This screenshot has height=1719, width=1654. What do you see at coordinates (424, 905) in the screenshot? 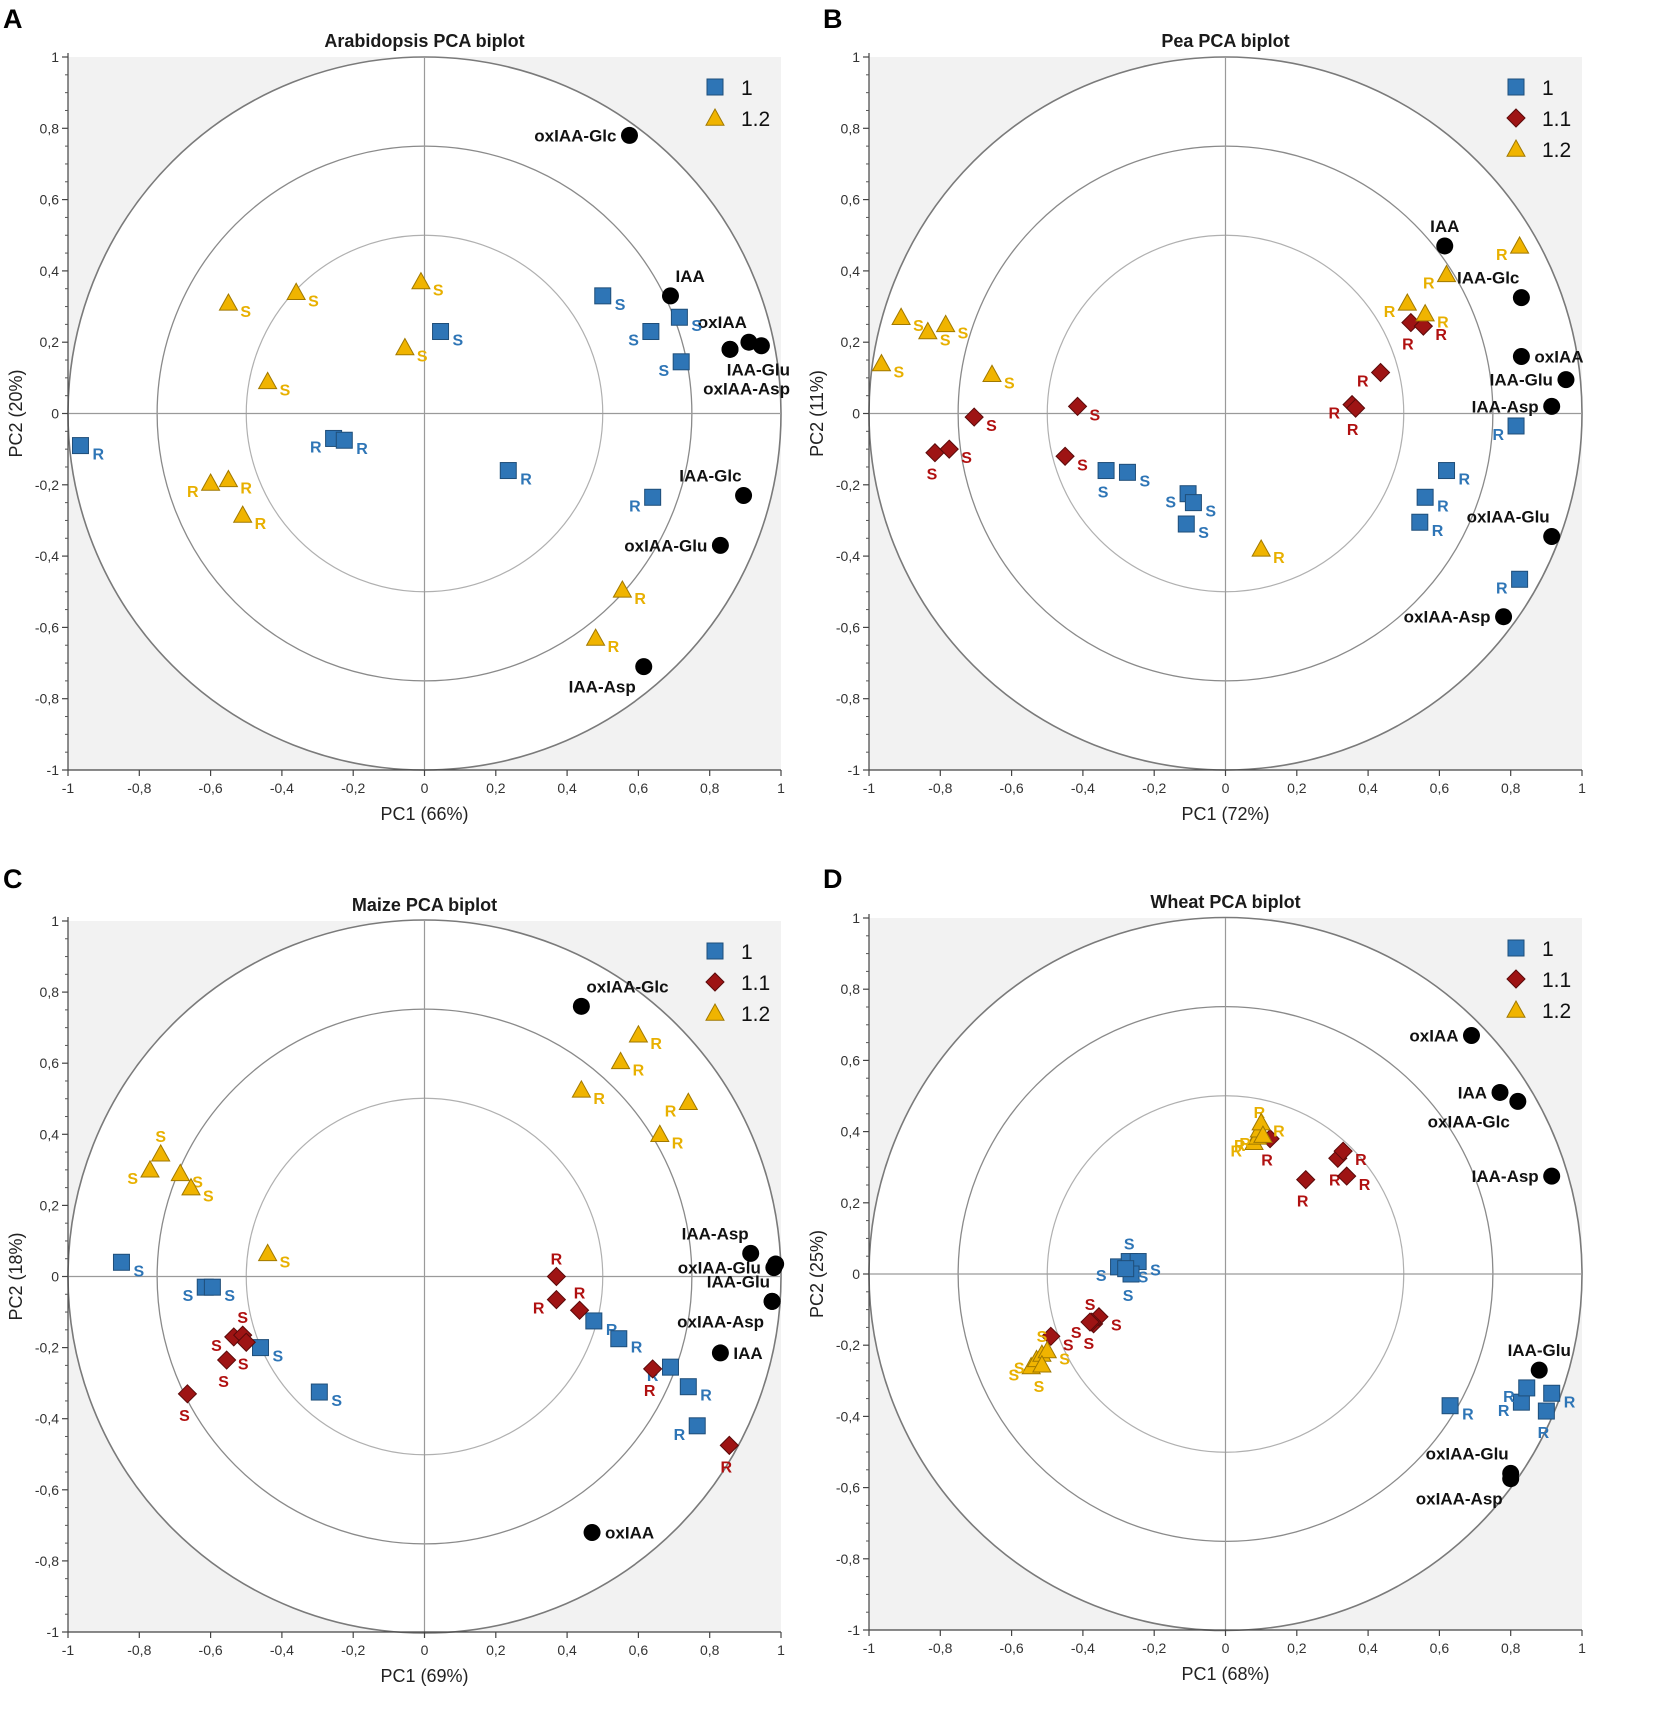
I see `chart-title: Maize PCA biplot` at bounding box center [424, 905].